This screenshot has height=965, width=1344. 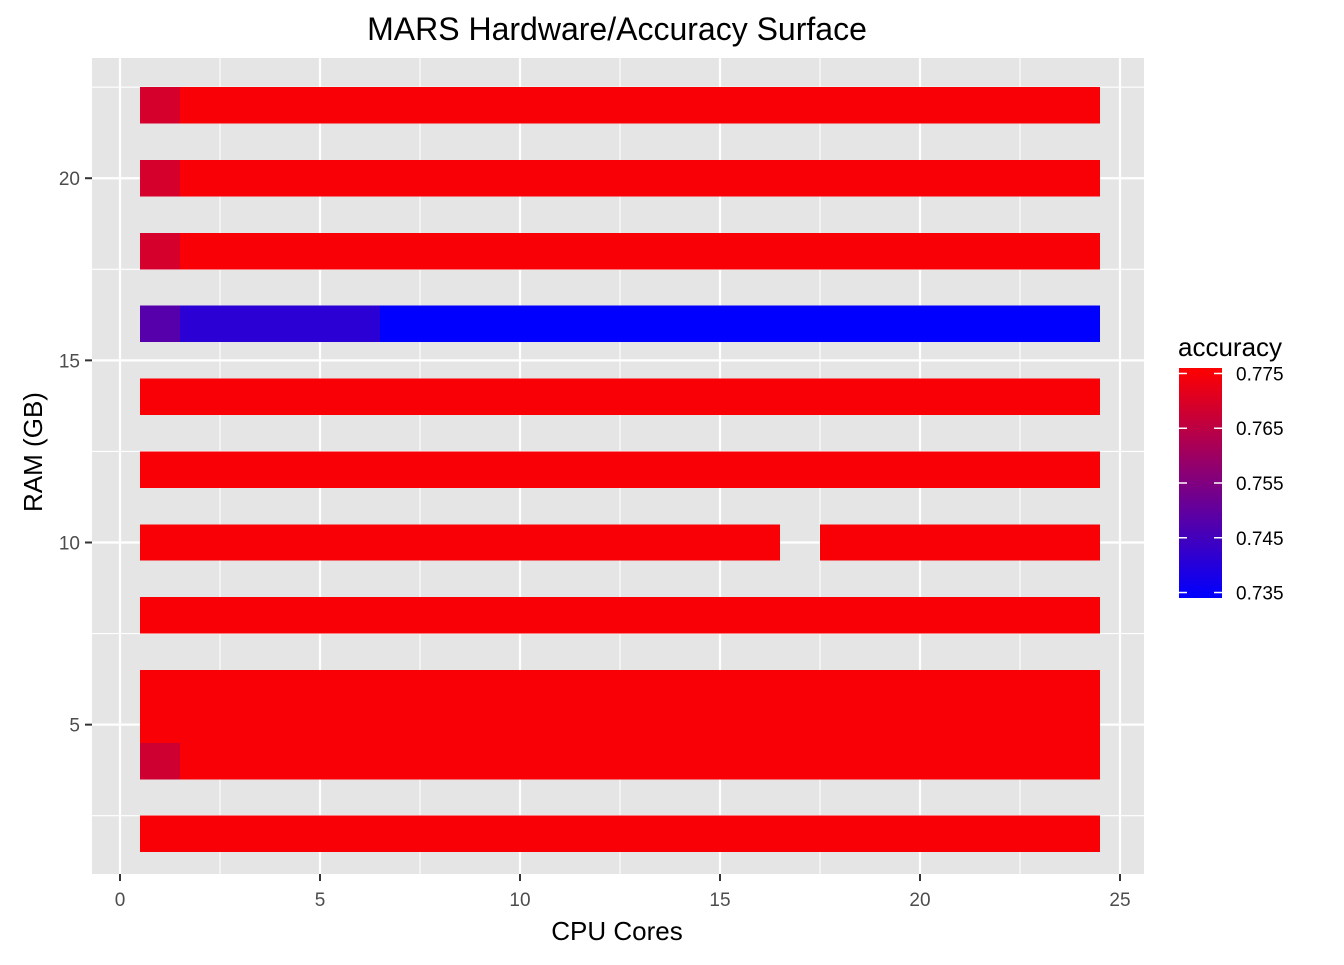 I want to click on x-tick-label: 20, so click(x=919, y=900).